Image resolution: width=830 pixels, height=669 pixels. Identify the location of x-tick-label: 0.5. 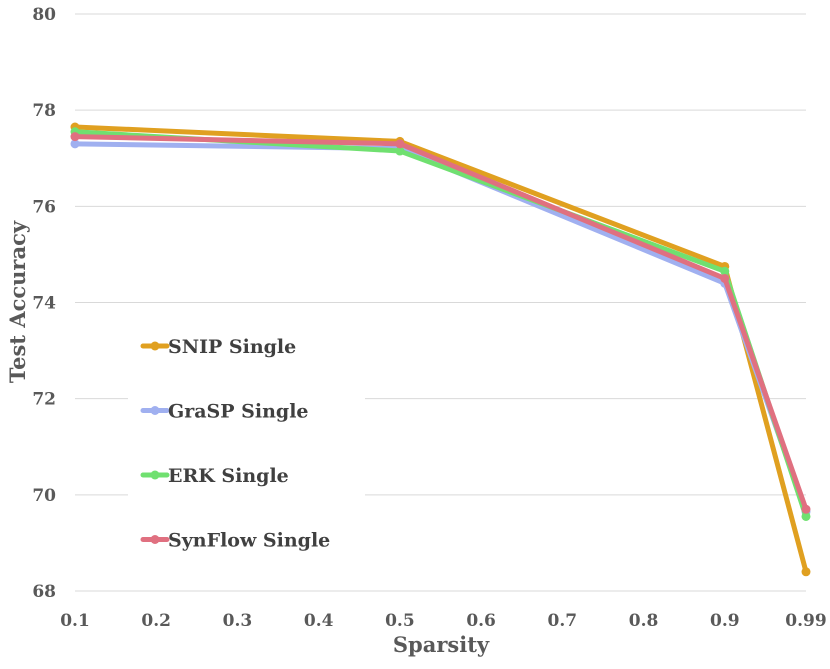
(400, 621).